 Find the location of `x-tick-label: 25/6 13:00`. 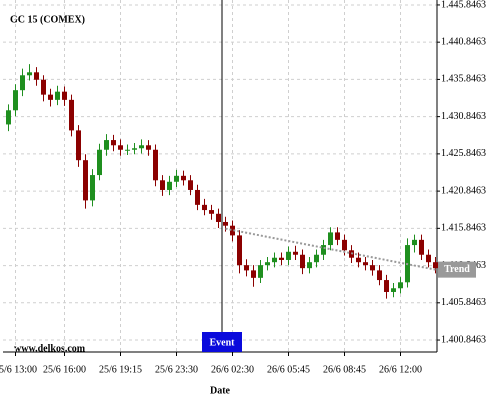

x-tick-label: 25/6 13:00 is located at coordinates (18, 369).